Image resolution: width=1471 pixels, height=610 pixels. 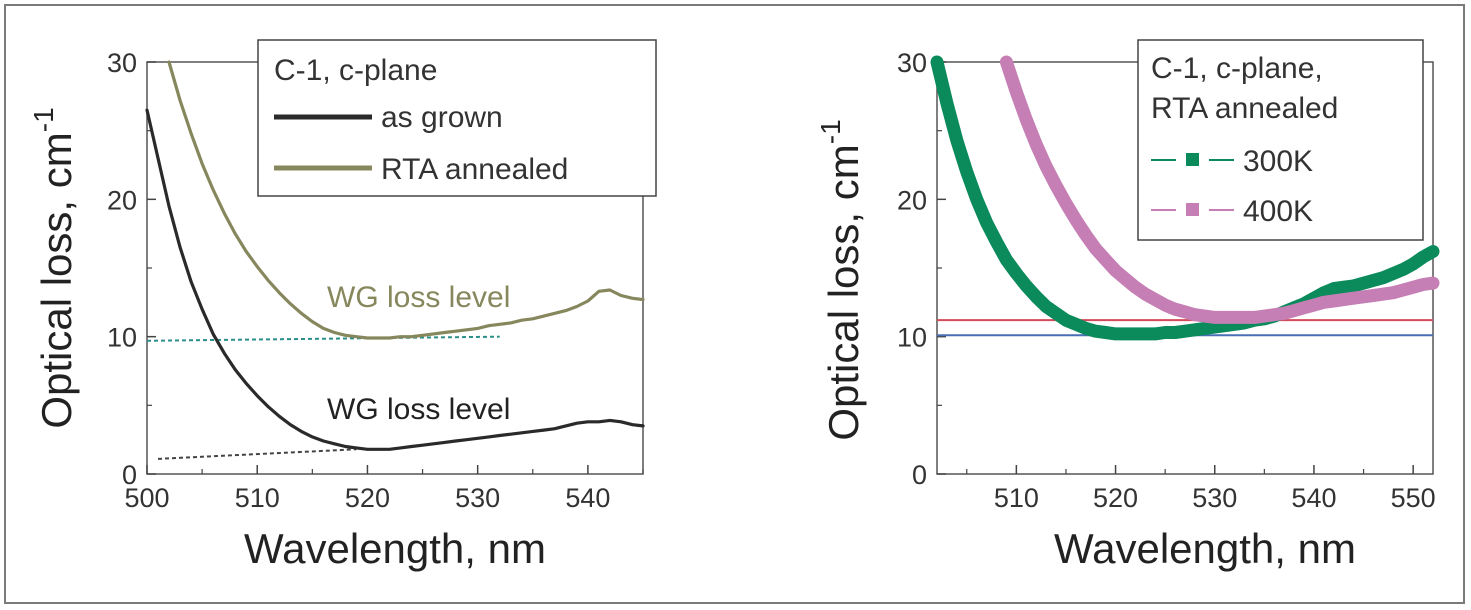 I want to click on left-upper-wg-label: WG loss level, so click(x=418, y=297).